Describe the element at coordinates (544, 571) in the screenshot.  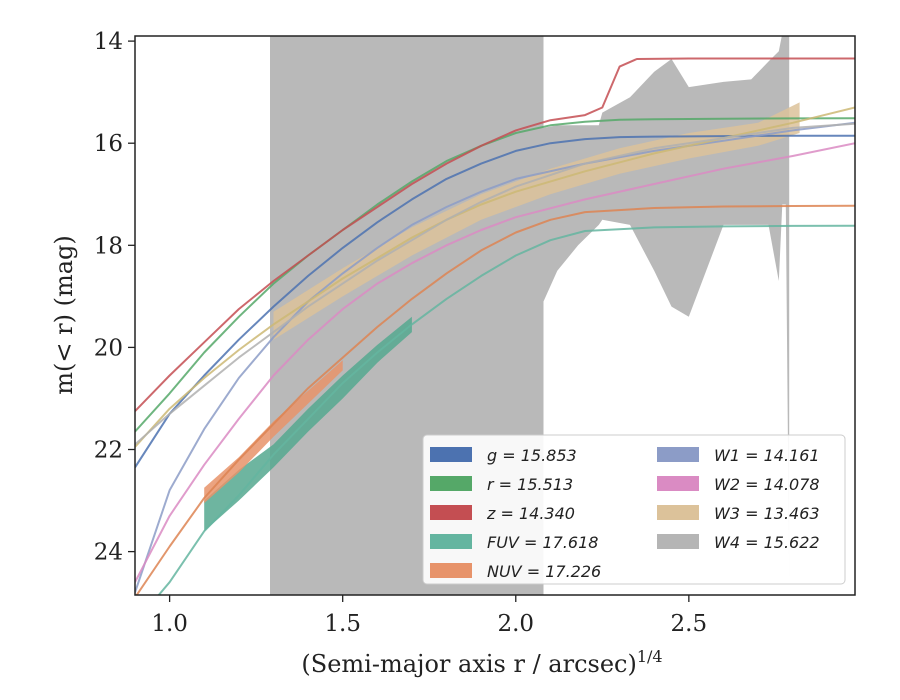
I see `legend-label: NUV = 17.226` at that location.